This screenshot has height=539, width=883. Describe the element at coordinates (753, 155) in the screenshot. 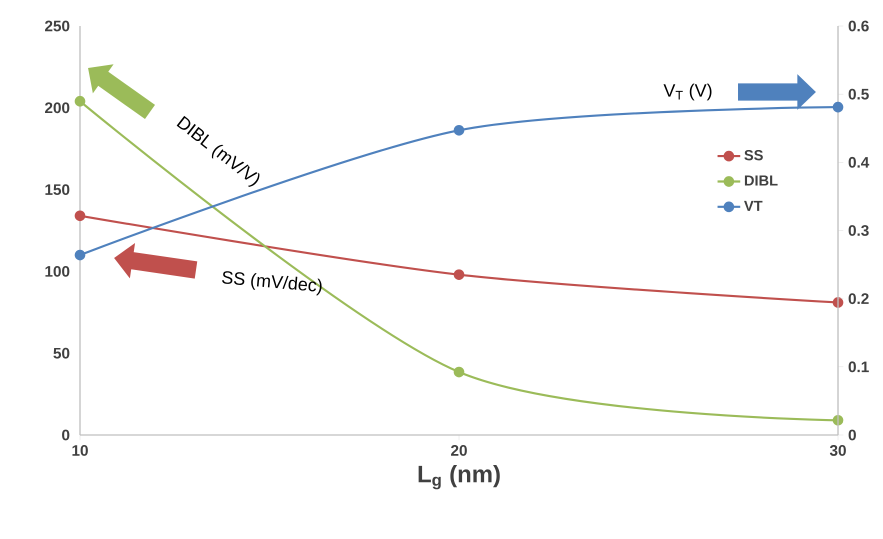

I see `legend-label: SS` at that location.